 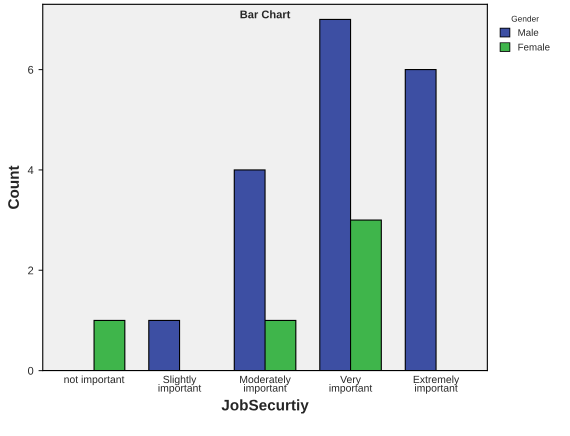 What do you see at coordinates (265, 406) in the screenshot?
I see `x-axis-title: JobSecurtiy` at bounding box center [265, 406].